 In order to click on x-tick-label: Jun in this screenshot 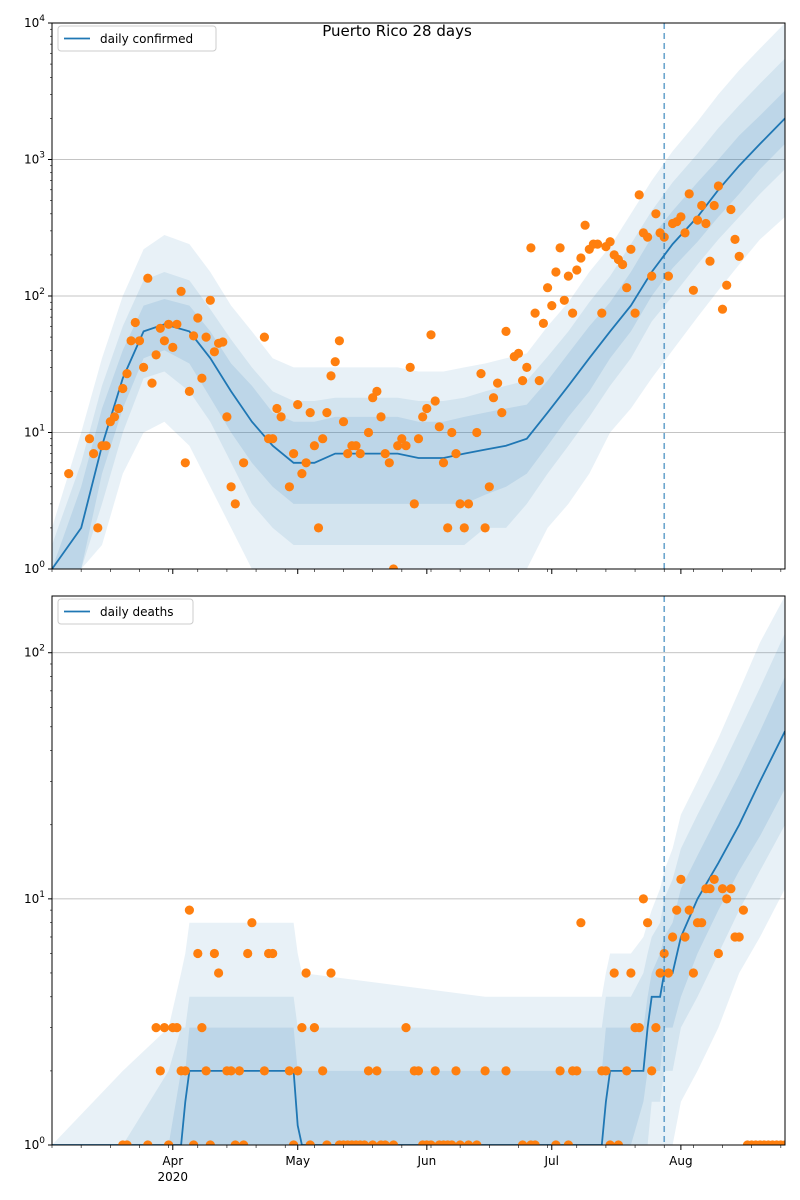, I will do `click(426, 1161)`.